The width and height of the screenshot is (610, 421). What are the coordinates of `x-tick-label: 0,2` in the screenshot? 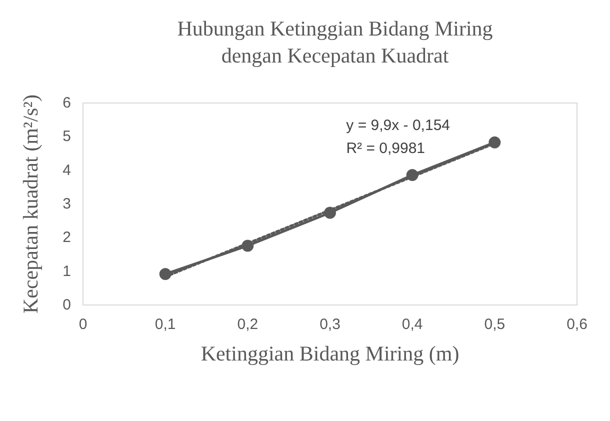 It's located at (247, 324).